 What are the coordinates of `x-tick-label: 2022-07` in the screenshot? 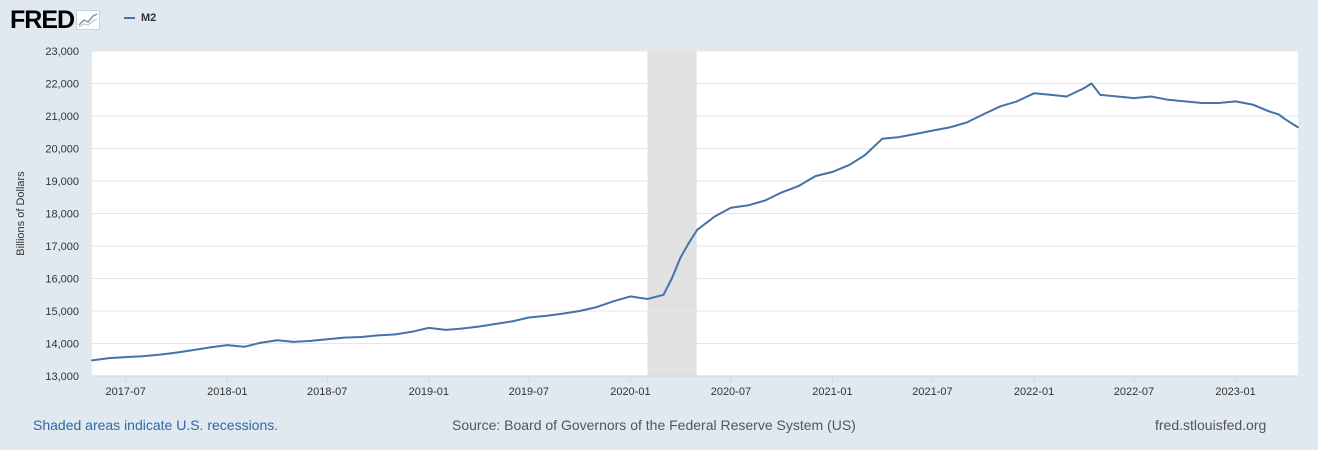 It's located at (1134, 392).